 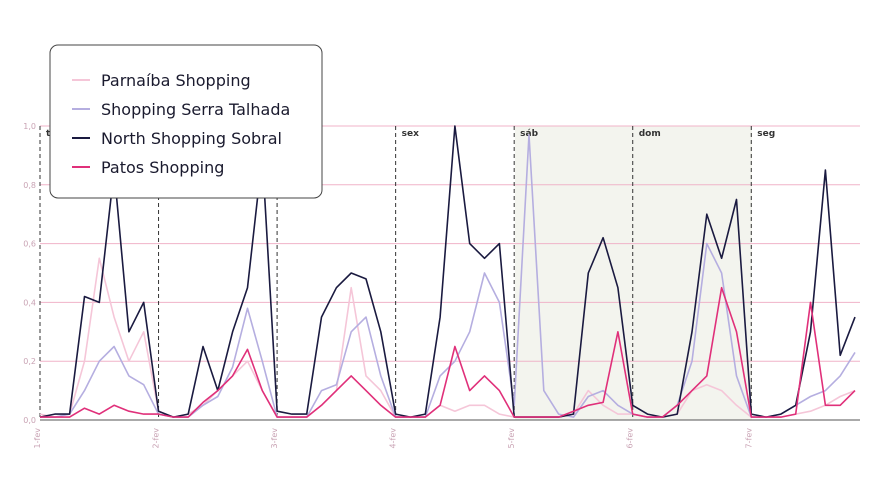 I want to click on x-tick-label: 5-fev, so click(x=511, y=438).